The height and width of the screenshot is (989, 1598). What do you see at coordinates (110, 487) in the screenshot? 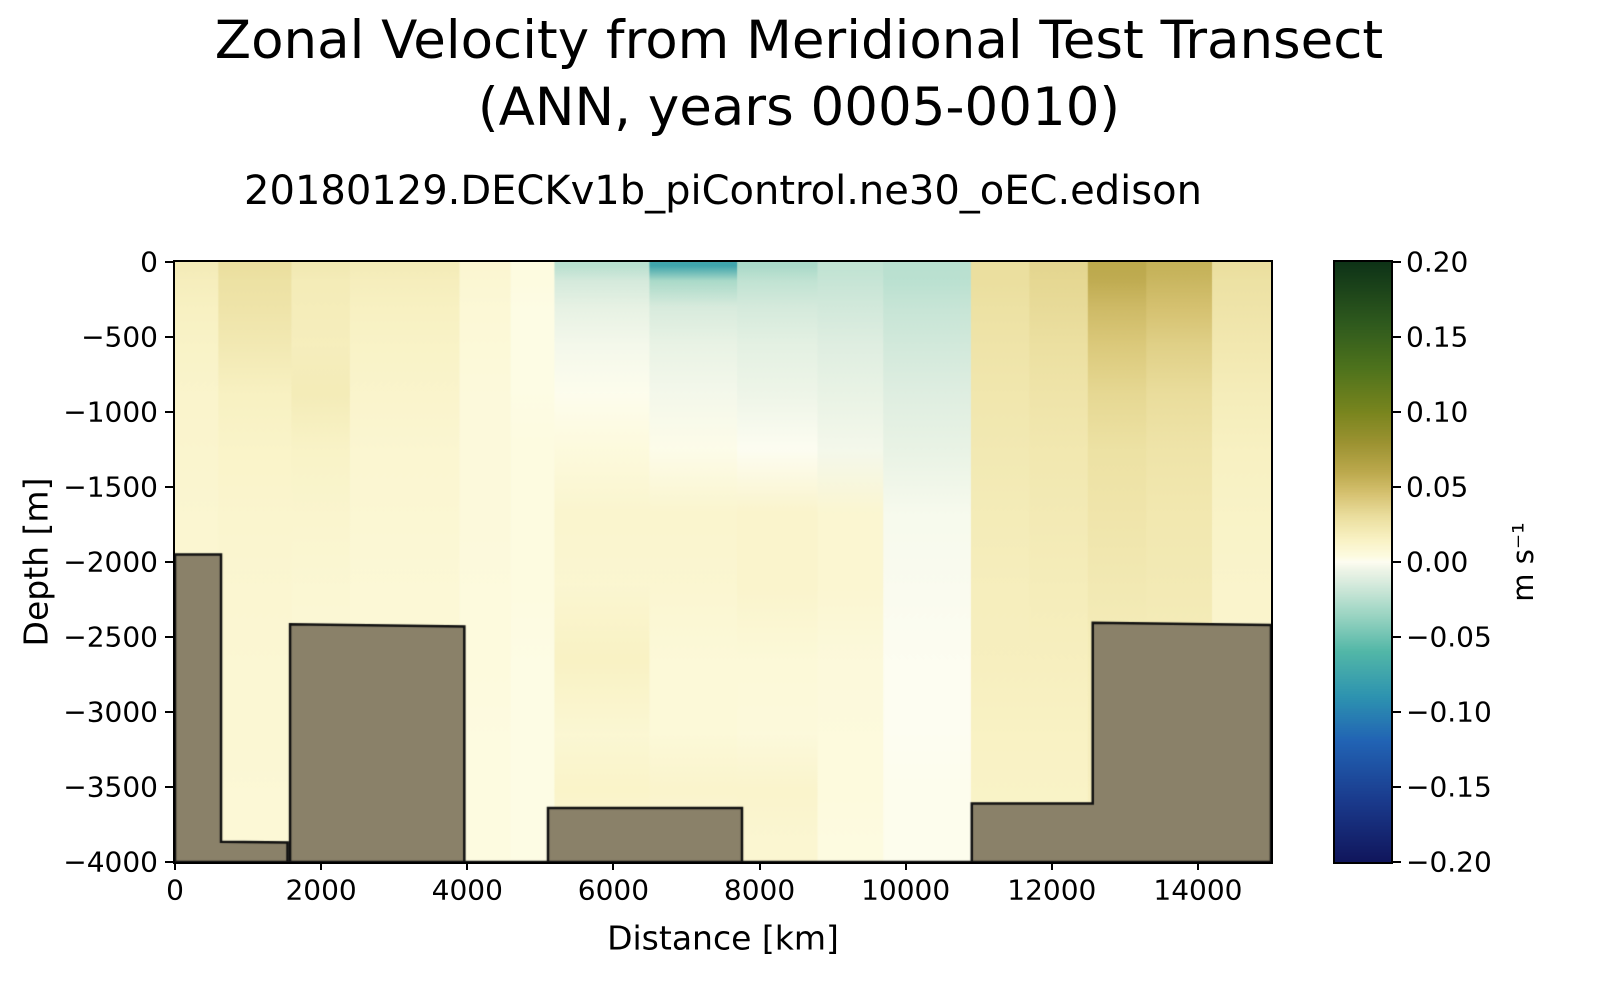
I see `y-tick-label: −1500` at bounding box center [110, 487].